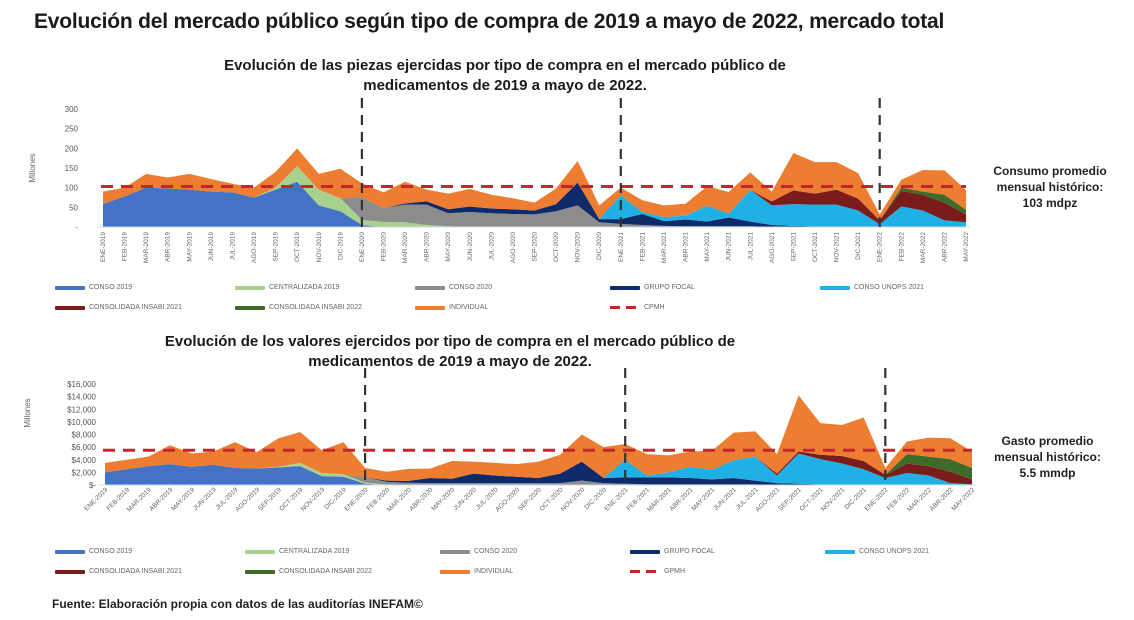 Image resolution: width=1134 pixels, height=620 pixels. I want to click on x-tick-label: FEB-2021, so click(642, 247).